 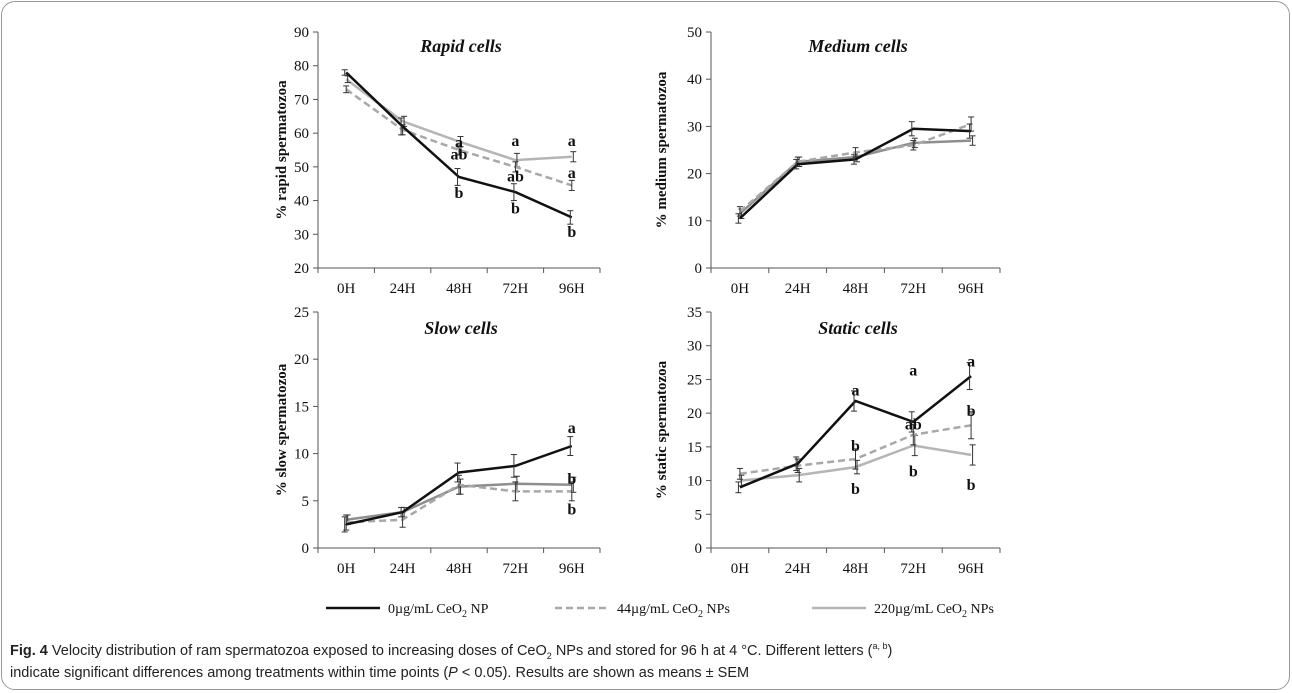 What do you see at coordinates (453, 673) in the screenshot?
I see `caption-p-italic: P` at bounding box center [453, 673].